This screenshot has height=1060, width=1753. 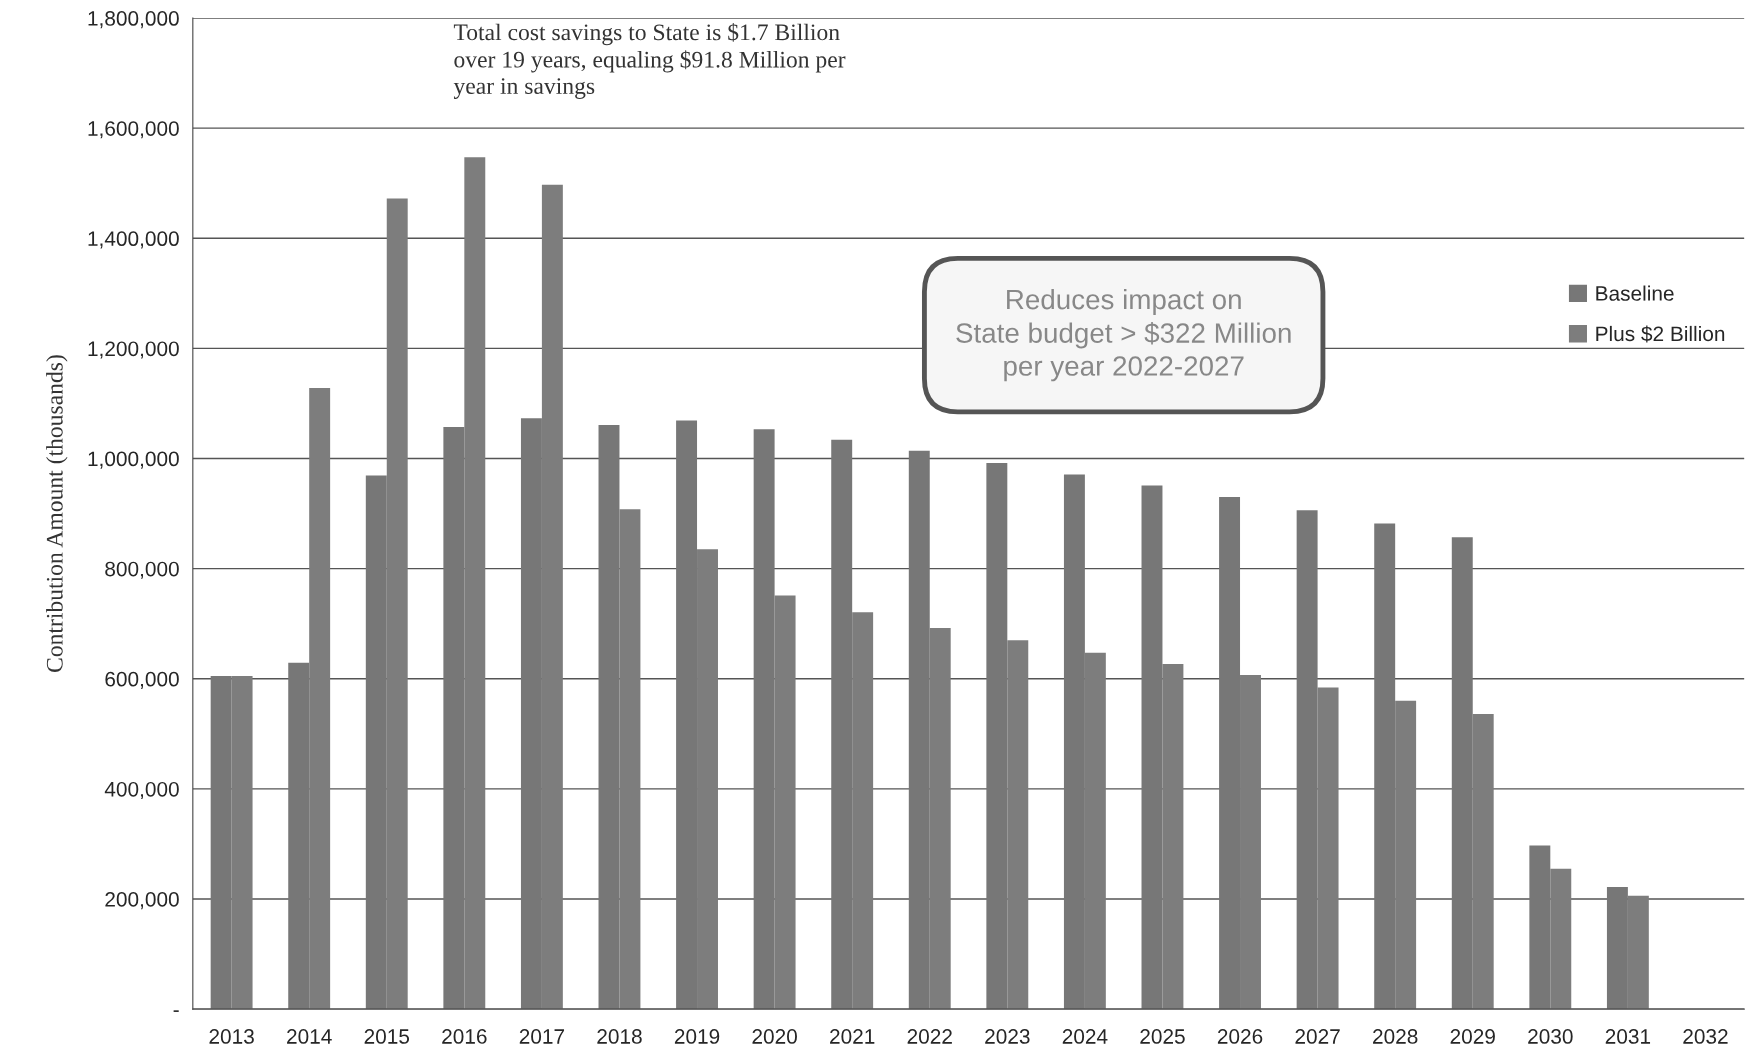 I want to click on y-tick-label: 1,400,000, so click(x=133, y=240).